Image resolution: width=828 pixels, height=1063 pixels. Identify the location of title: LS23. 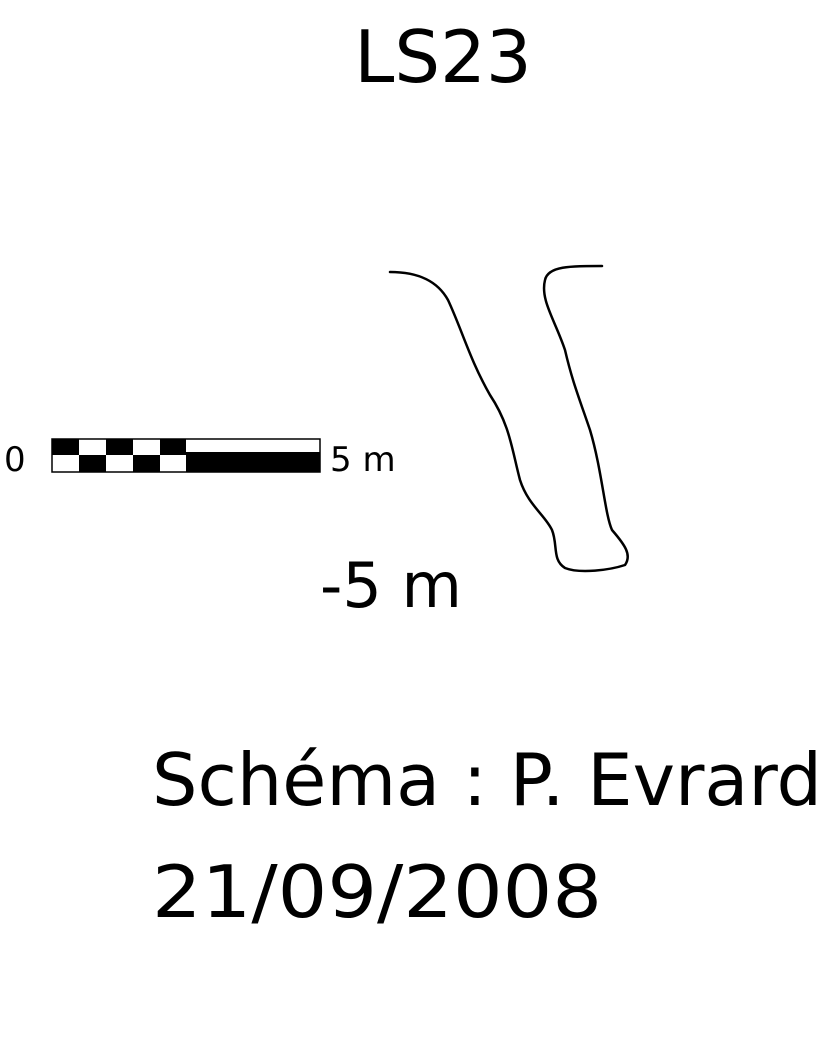
(442, 57).